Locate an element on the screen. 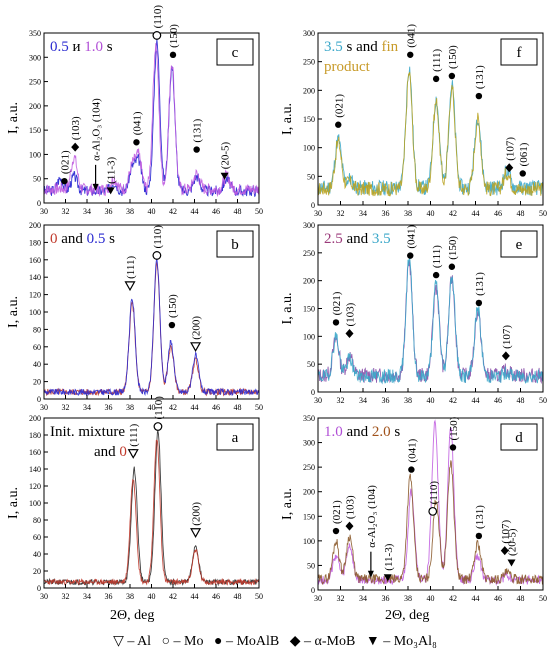  peak-label-d-7: (131) is located at coordinates (480, 517).